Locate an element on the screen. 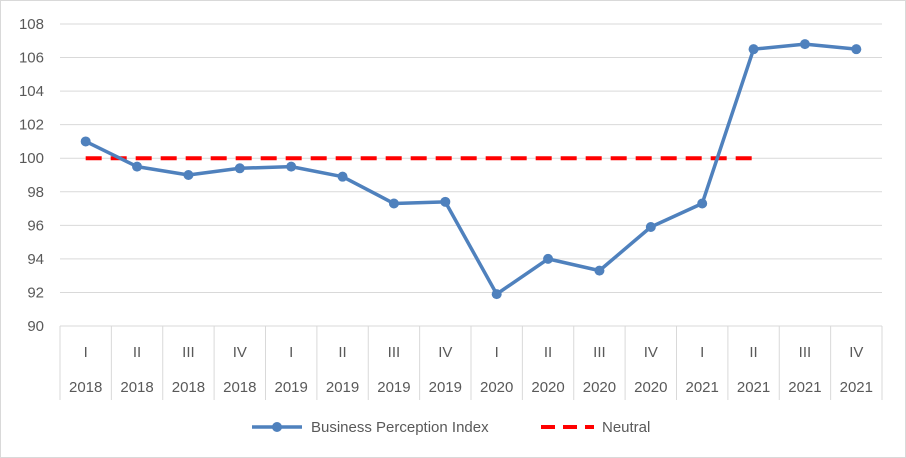  y-tick-label: 92 is located at coordinates (35, 292).